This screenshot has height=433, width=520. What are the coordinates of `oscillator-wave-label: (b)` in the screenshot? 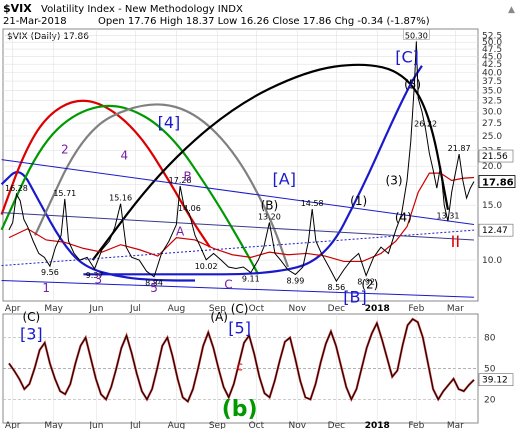 It's located at (240, 409).